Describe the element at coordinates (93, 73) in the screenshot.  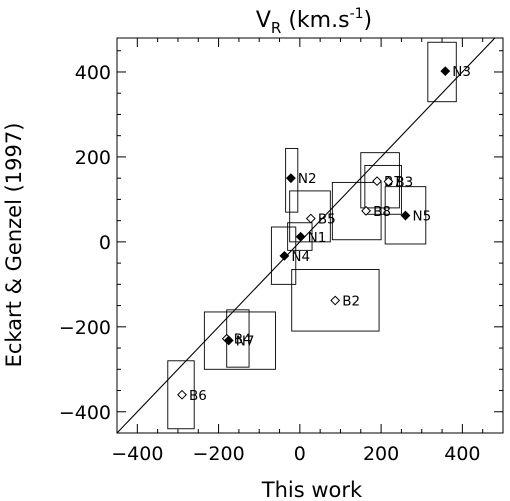
I see `y-tick-label: 400` at that location.